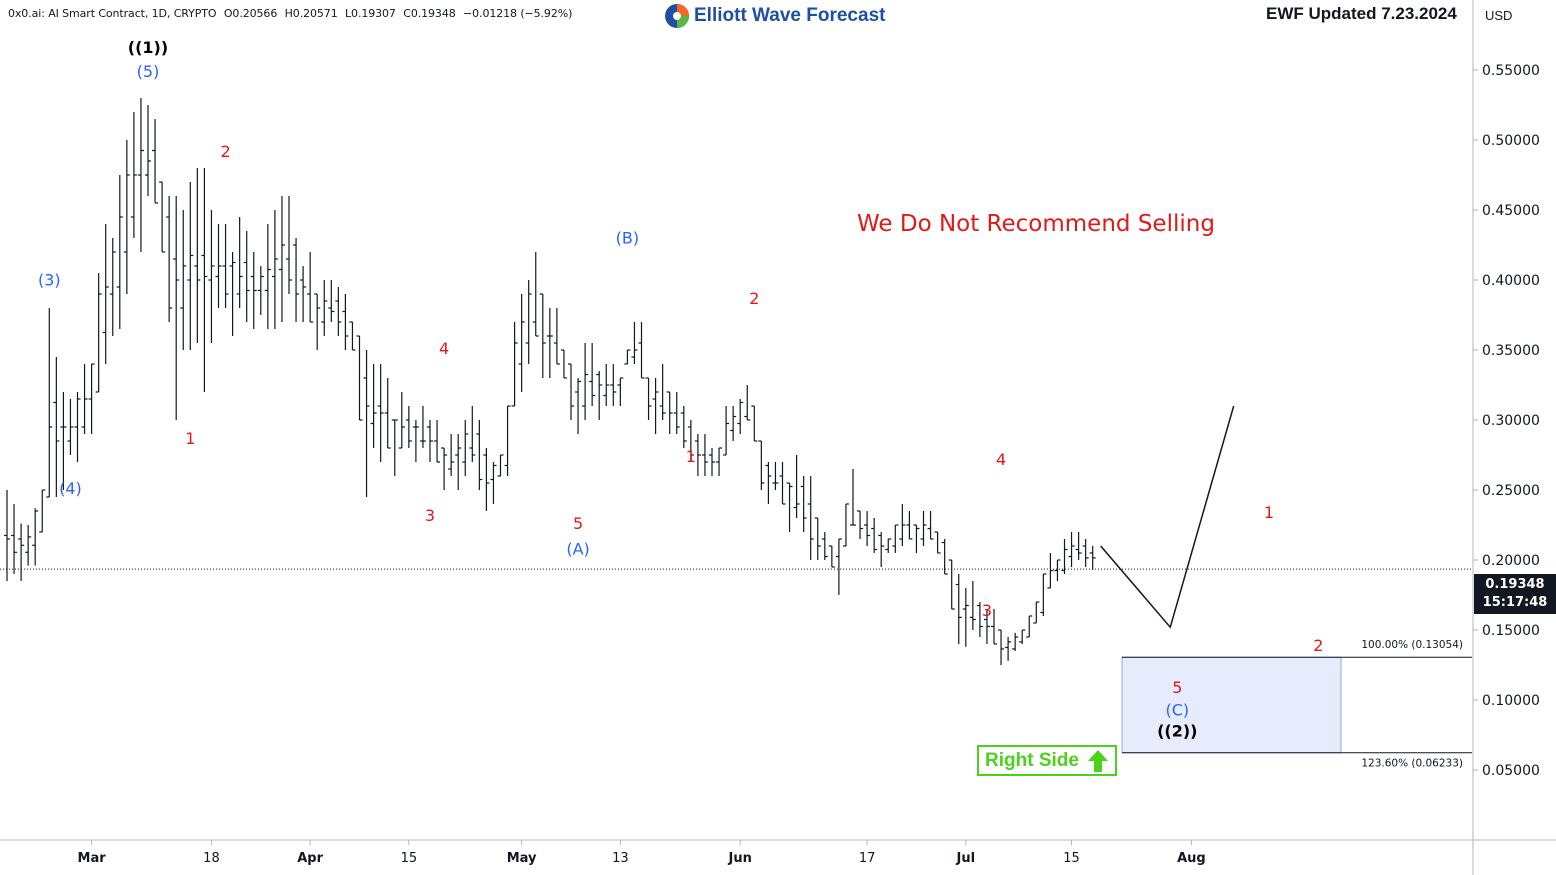 Image resolution: width=1556 pixels, height=875 pixels. What do you see at coordinates (1412, 645) in the screenshot?
I see `fib-level-label: 100.00% (0.13054)` at bounding box center [1412, 645].